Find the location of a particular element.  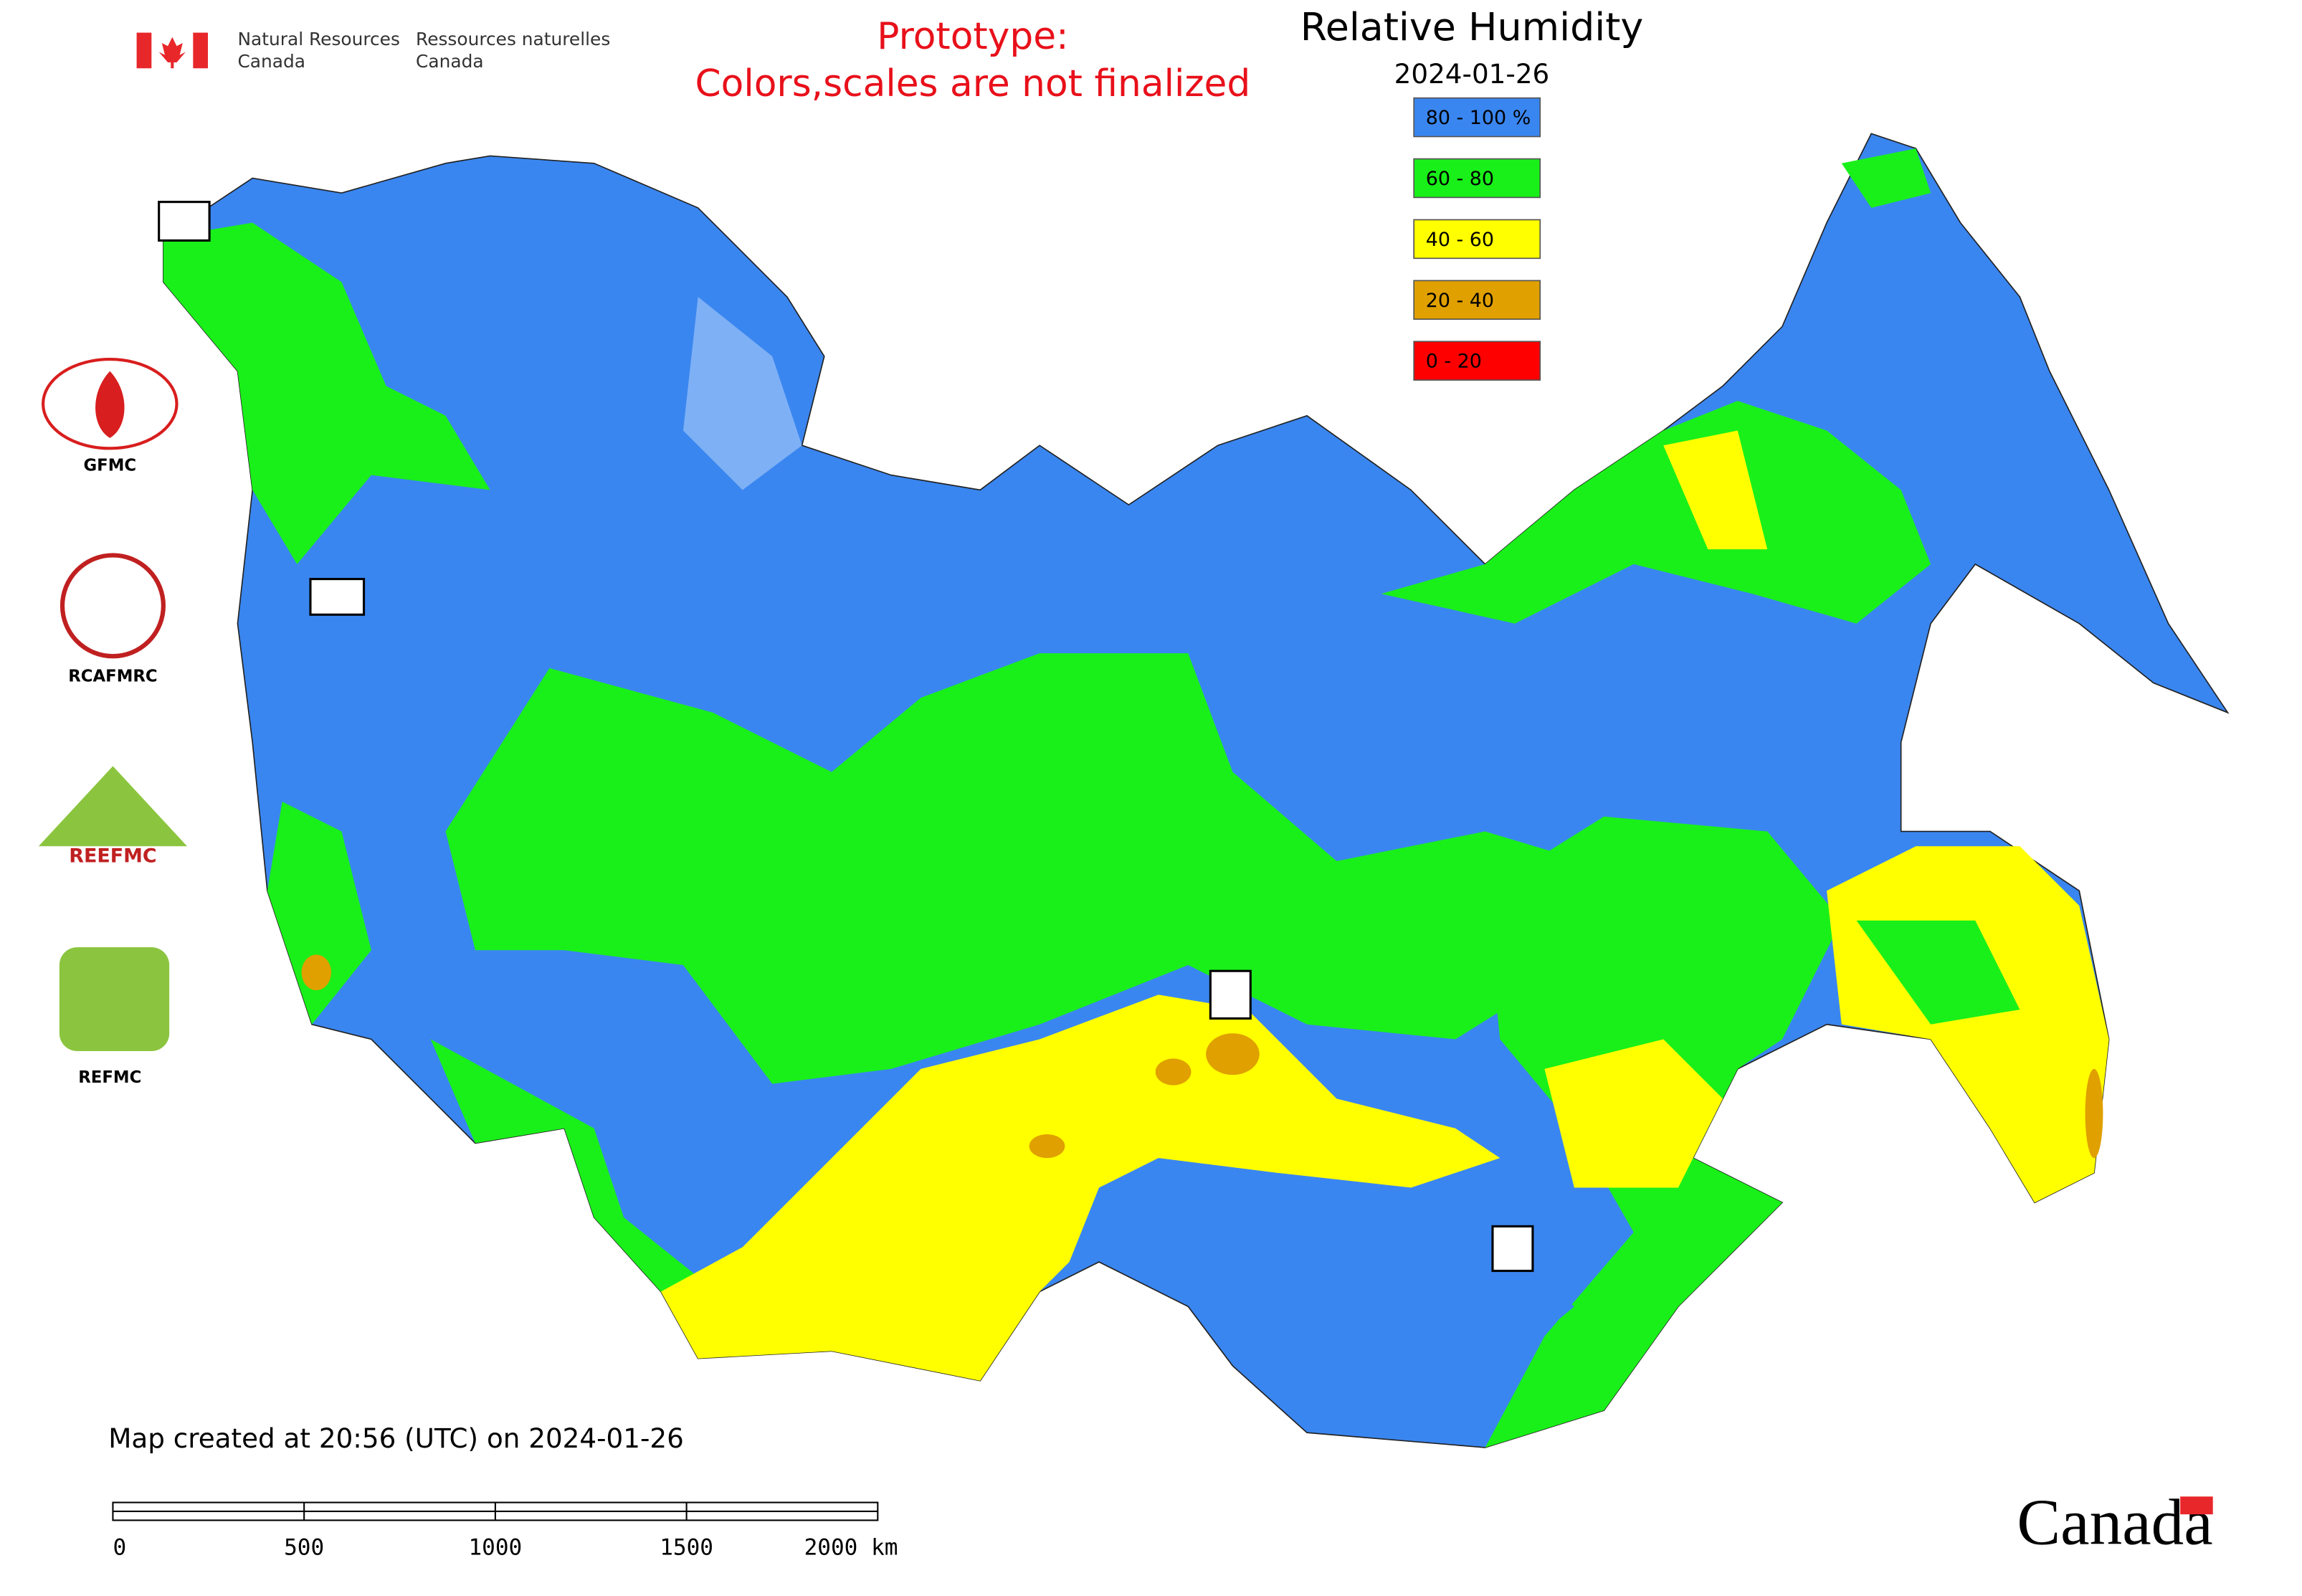

logo-label: GFMC is located at coordinates (110, 466).